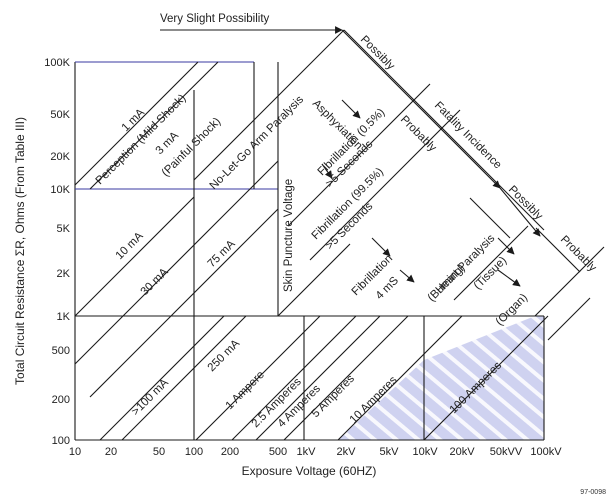 The width and height of the screenshot is (611, 499). What do you see at coordinates (447, 283) in the screenshot?
I see `label-burning: (Burning)` at bounding box center [447, 283].